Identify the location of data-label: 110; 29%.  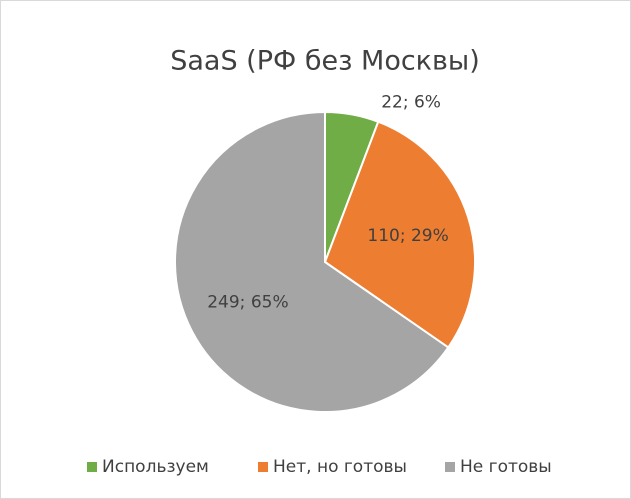
(407, 236).